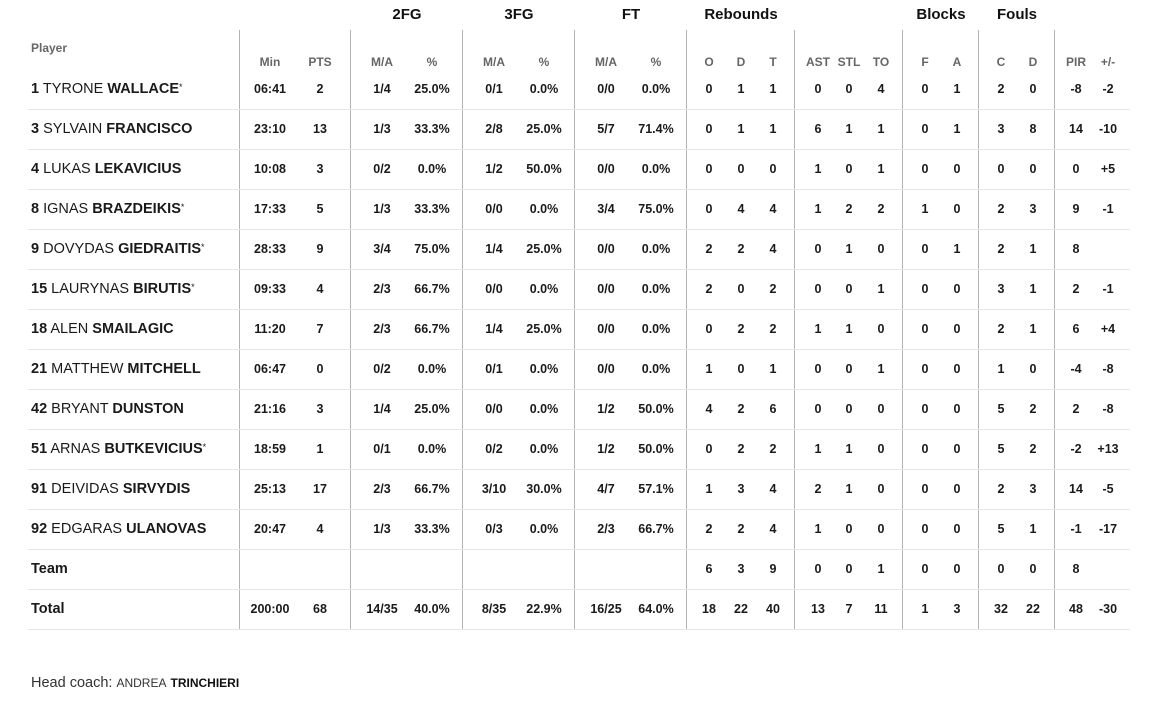  I want to click on player-name: 92 EDGARAS ULANOVAS, so click(118, 529).